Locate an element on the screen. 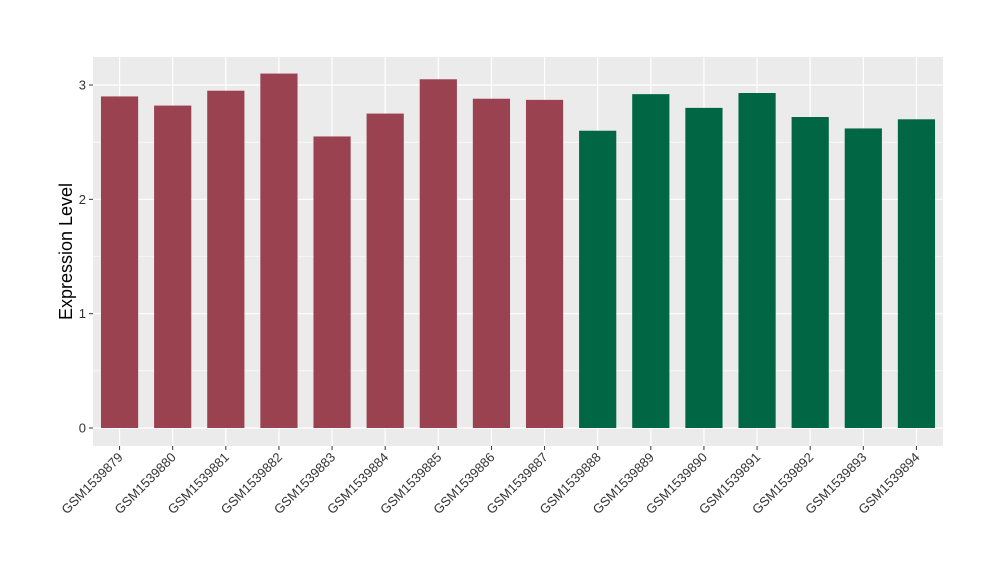 The height and width of the screenshot is (580, 1000). bar-GSM1539893 is located at coordinates (863, 278).